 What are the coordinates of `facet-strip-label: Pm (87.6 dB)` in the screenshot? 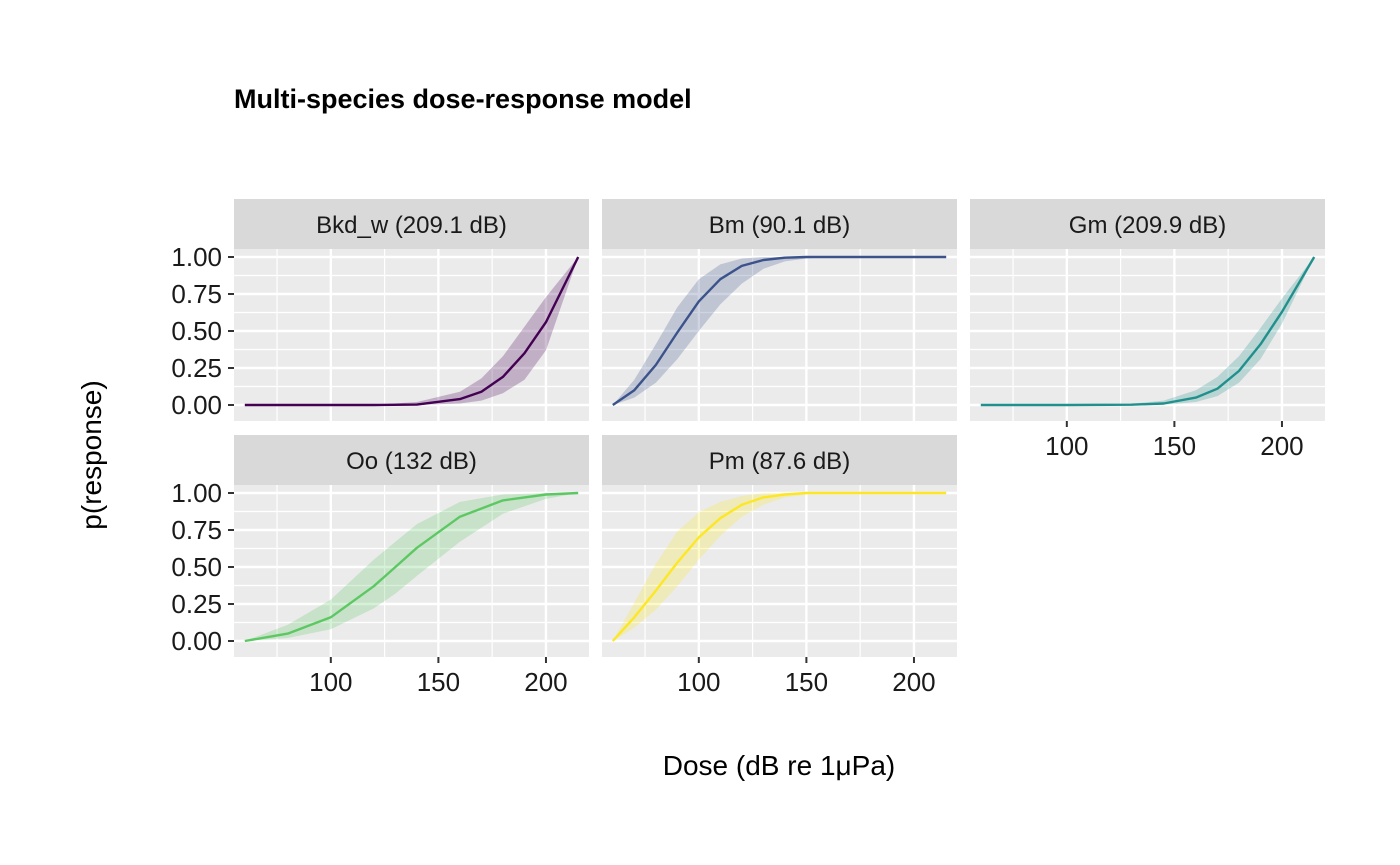 It's located at (779, 461).